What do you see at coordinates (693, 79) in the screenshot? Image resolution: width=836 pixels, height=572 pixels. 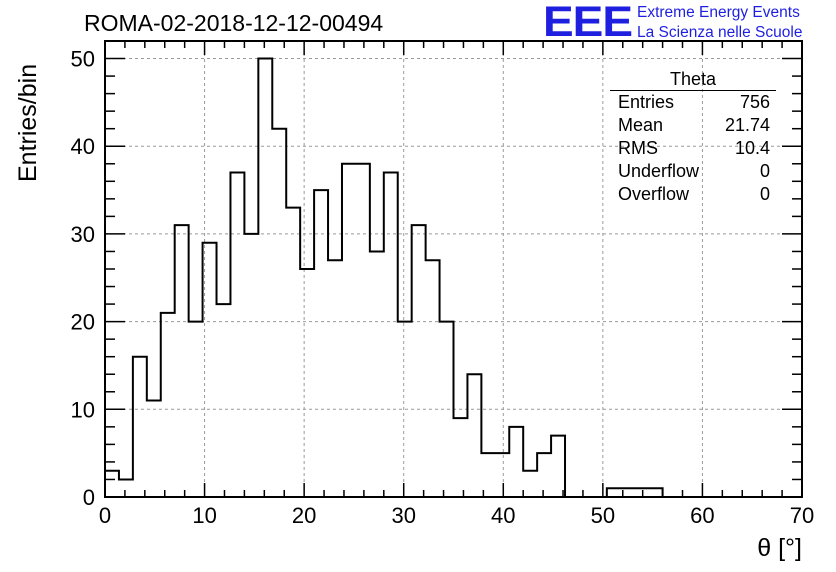 I see `stats-header: Theta` at bounding box center [693, 79].